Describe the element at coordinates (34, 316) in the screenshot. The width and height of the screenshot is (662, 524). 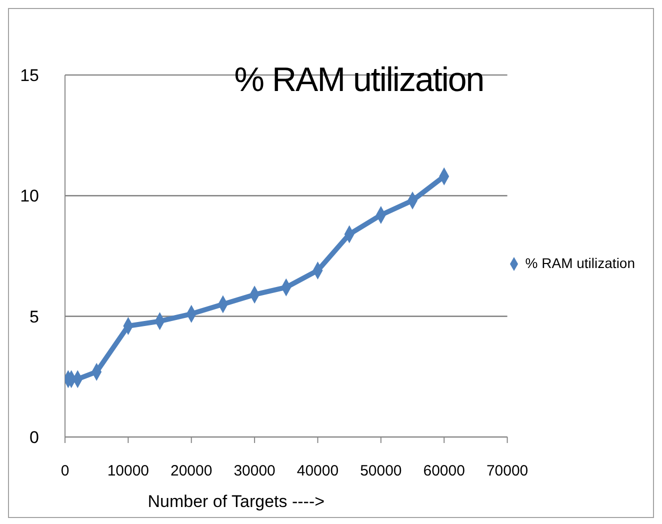
I see `y-tick-label: 5` at that location.